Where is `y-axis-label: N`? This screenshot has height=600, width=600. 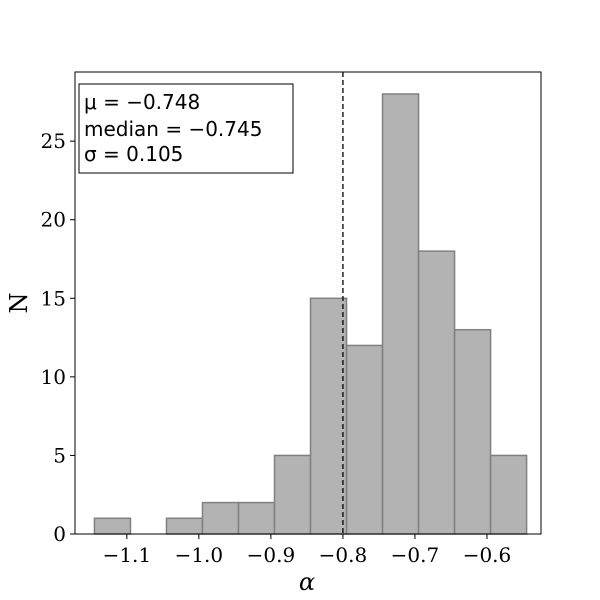
y-axis-label: N is located at coordinates (19, 303).